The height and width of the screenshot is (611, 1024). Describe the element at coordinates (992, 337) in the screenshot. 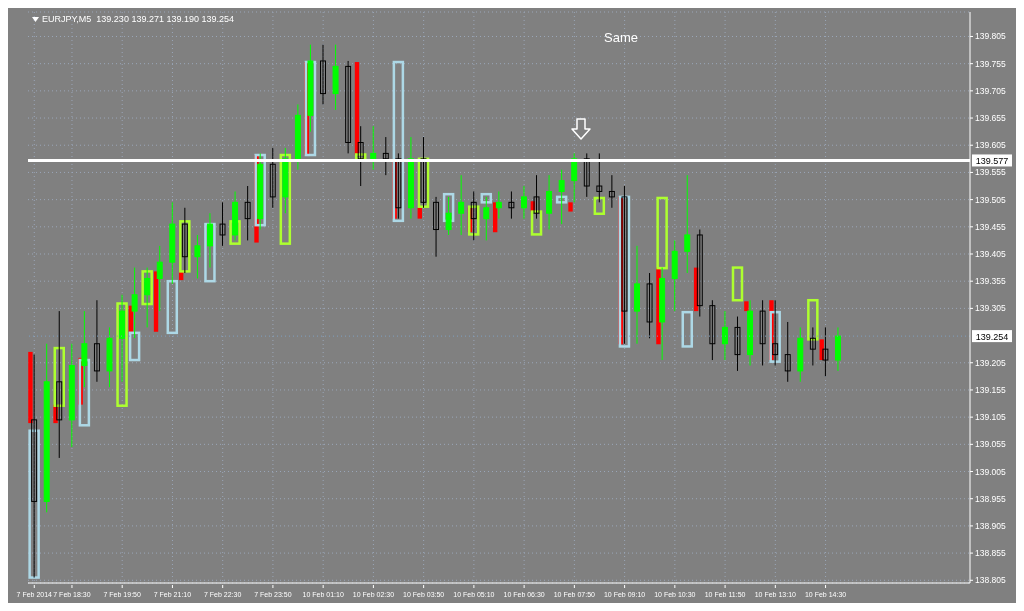

I see `ref-line-label: 139.254` at that location.